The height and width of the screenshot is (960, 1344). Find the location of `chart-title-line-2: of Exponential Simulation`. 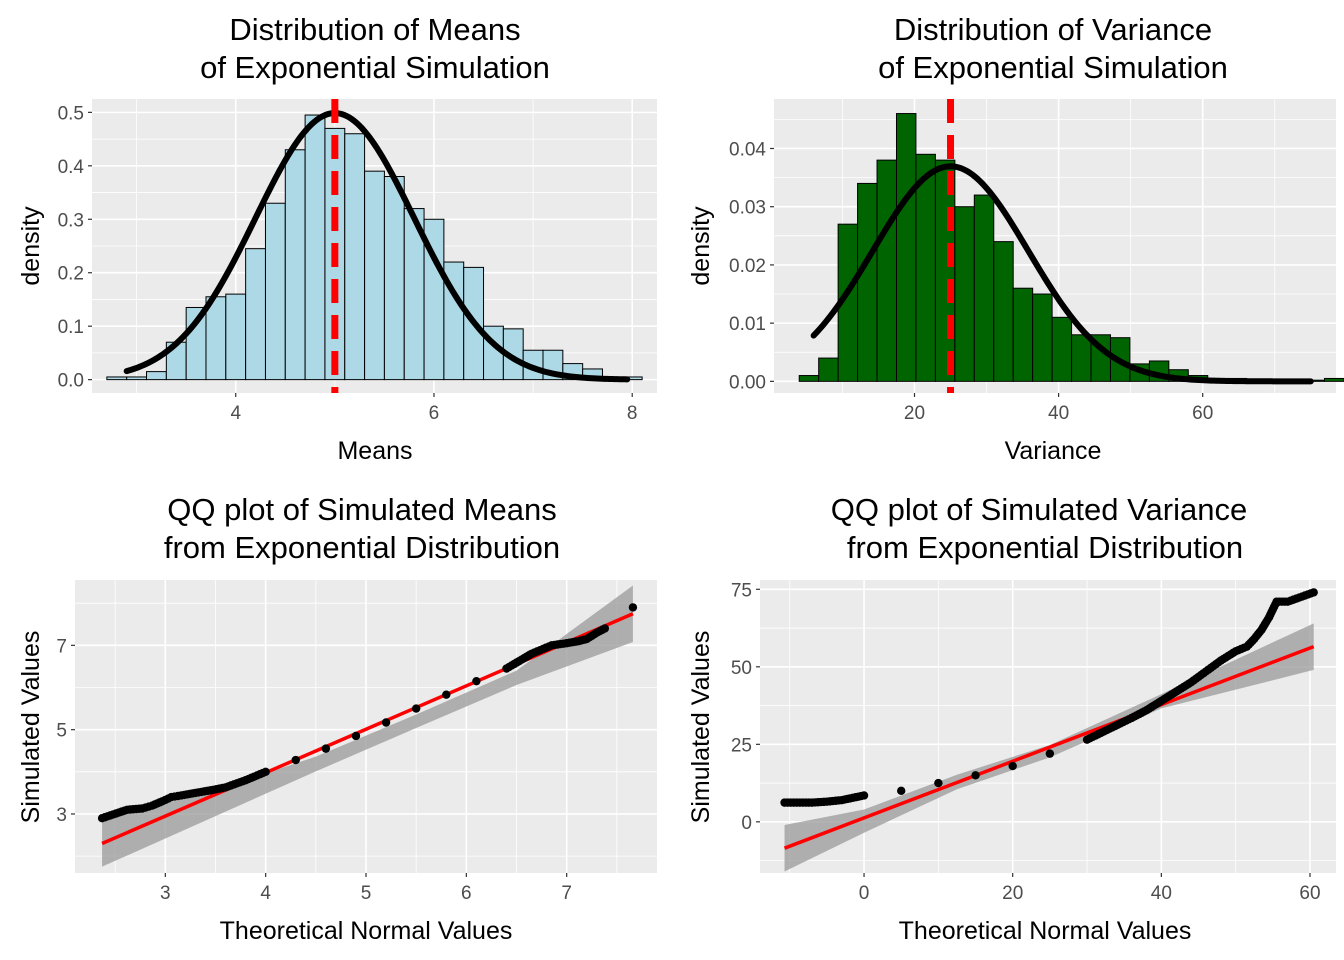

chart-title-line-2: of Exponential Simulation is located at coordinates (375, 67).